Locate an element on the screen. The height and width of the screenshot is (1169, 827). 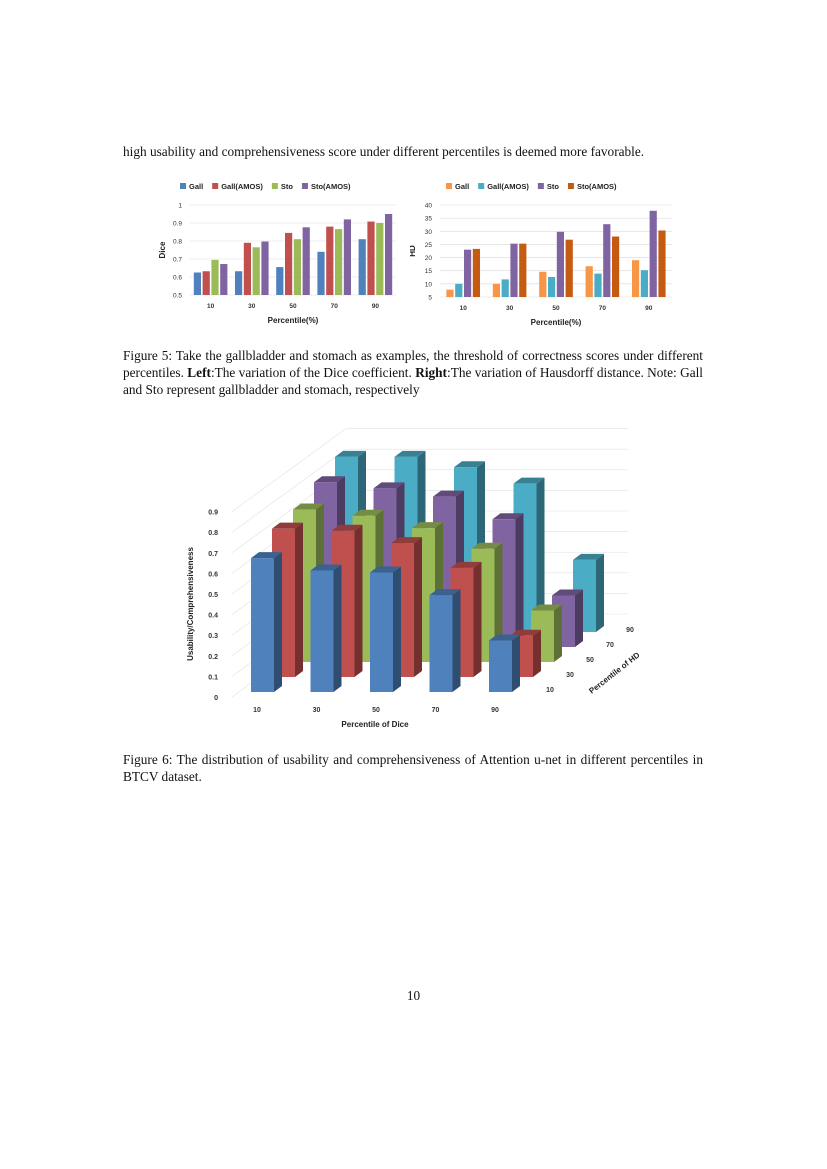
depth-tick-label: 50 is located at coordinates (590, 660).